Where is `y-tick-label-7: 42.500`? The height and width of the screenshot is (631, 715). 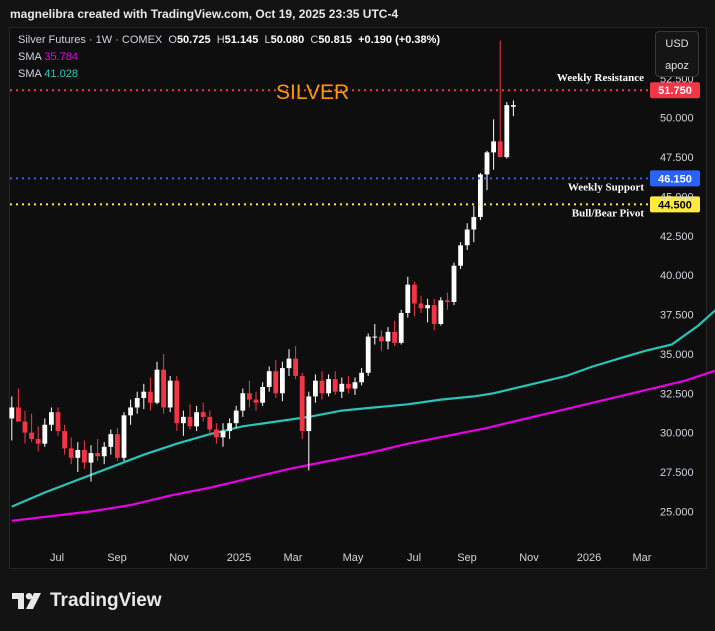
y-tick-label-7: 42.500 is located at coordinates (677, 237).